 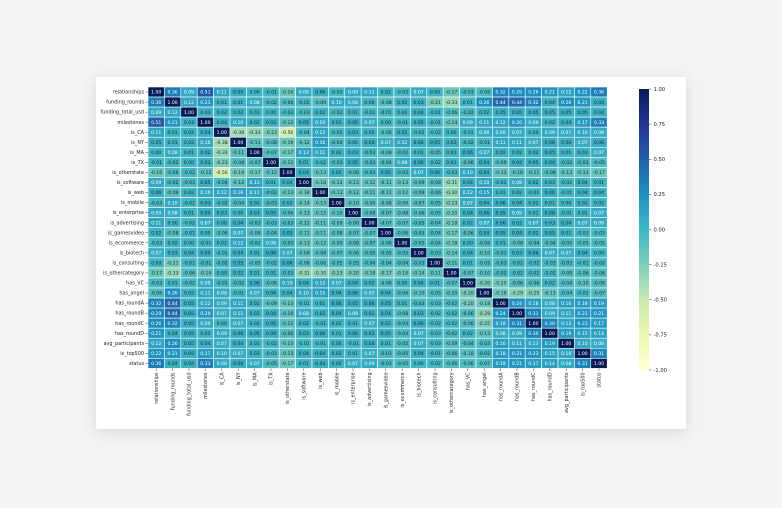 I want to click on cell-value-label: -0.11, so click(x=320, y=223).